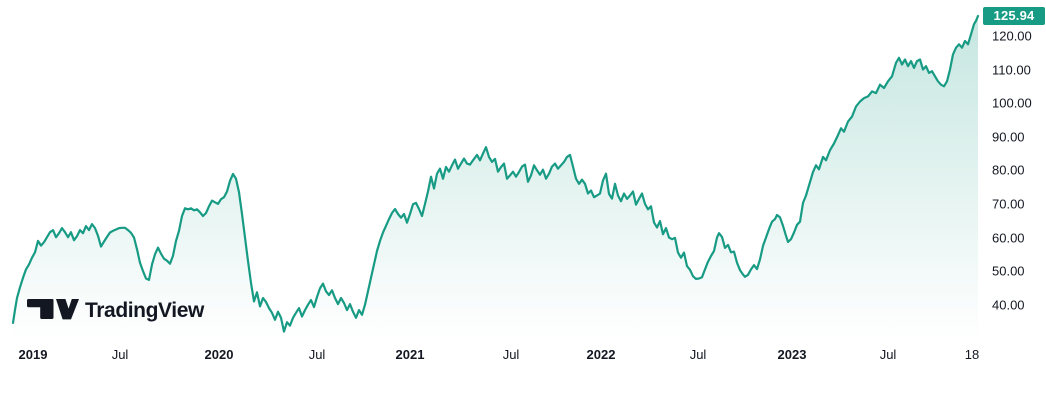 The height and width of the screenshot is (404, 1046). Describe the element at coordinates (523, 353) in the screenshot. I see `time-axis: 2019 Jul 2020 Jul 2021 Jul 2022 Jul 2023 Jul 18` at that location.